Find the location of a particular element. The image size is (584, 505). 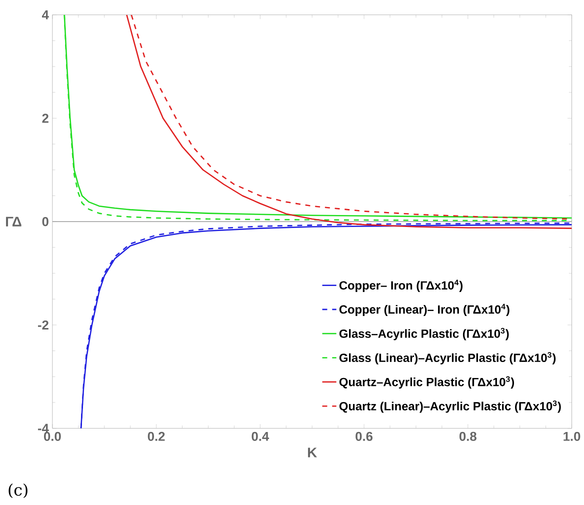

legend-label: Glass–Acyrlic Plastic (ΓΔx10$^{3}$) is located at coordinates (424, 334).